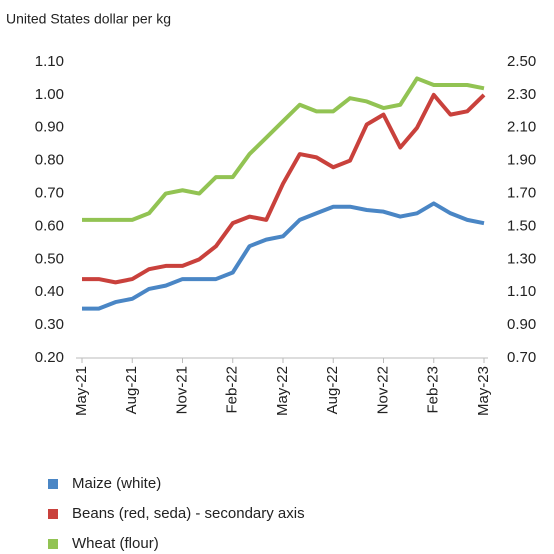 This screenshot has width=554, height=554. I want to click on x-tick-label: Nov-22, so click(382, 390).